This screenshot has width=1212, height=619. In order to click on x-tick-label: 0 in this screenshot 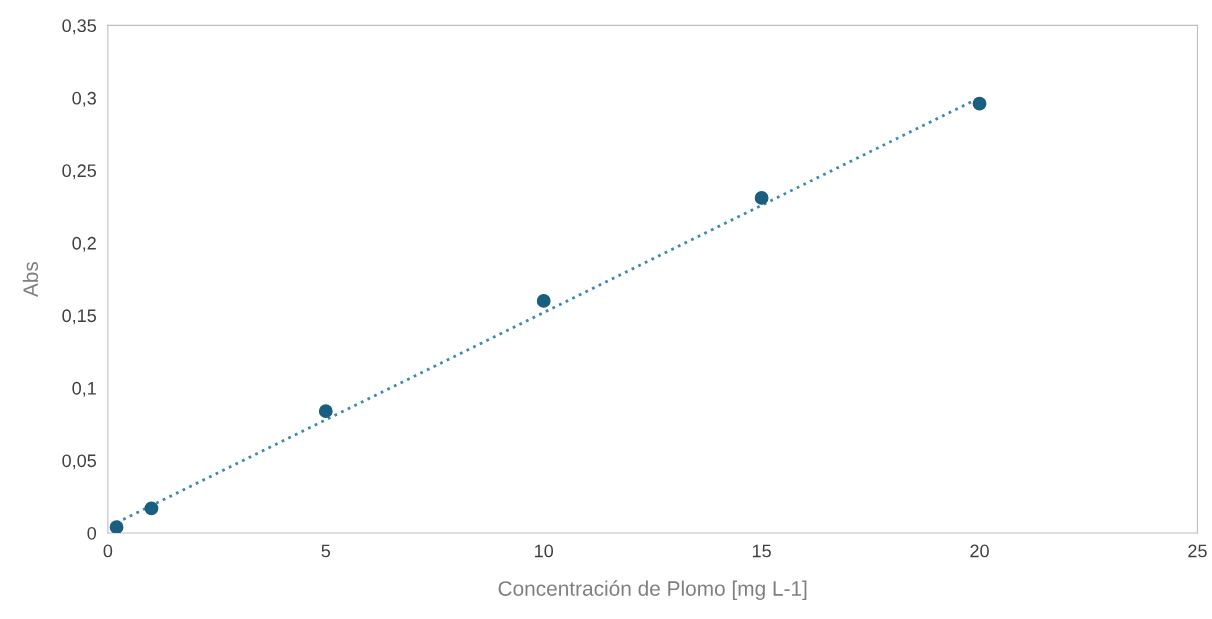, I will do `click(108, 551)`.